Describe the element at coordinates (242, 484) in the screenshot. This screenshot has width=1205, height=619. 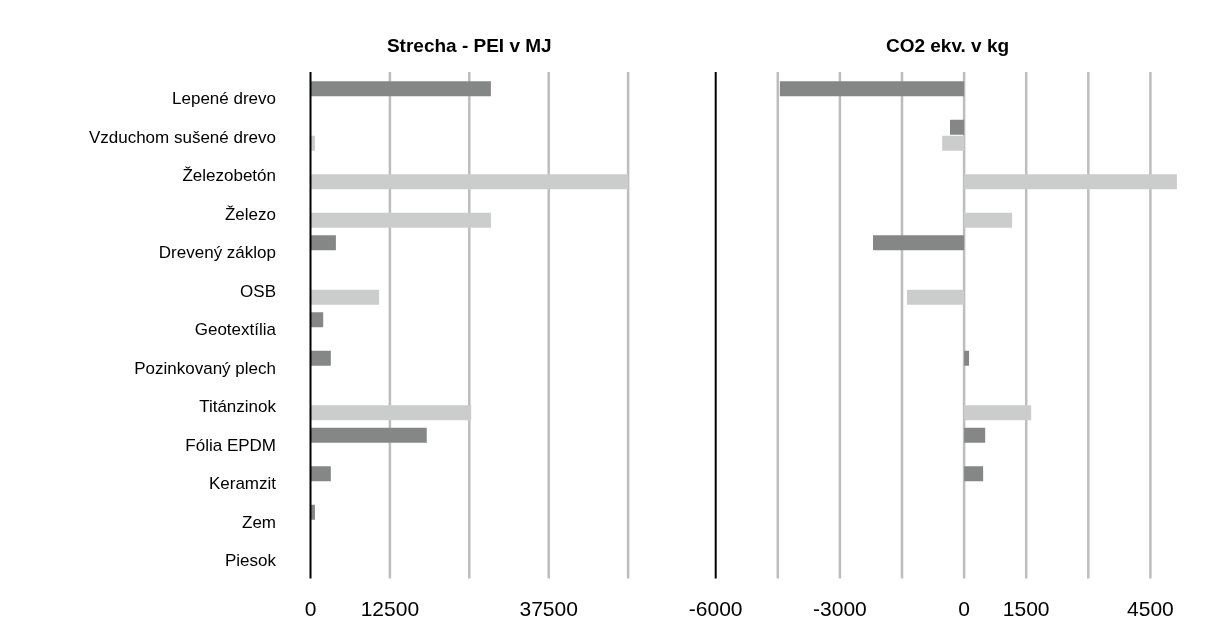
I see `y-tick-label: Keramzit` at that location.